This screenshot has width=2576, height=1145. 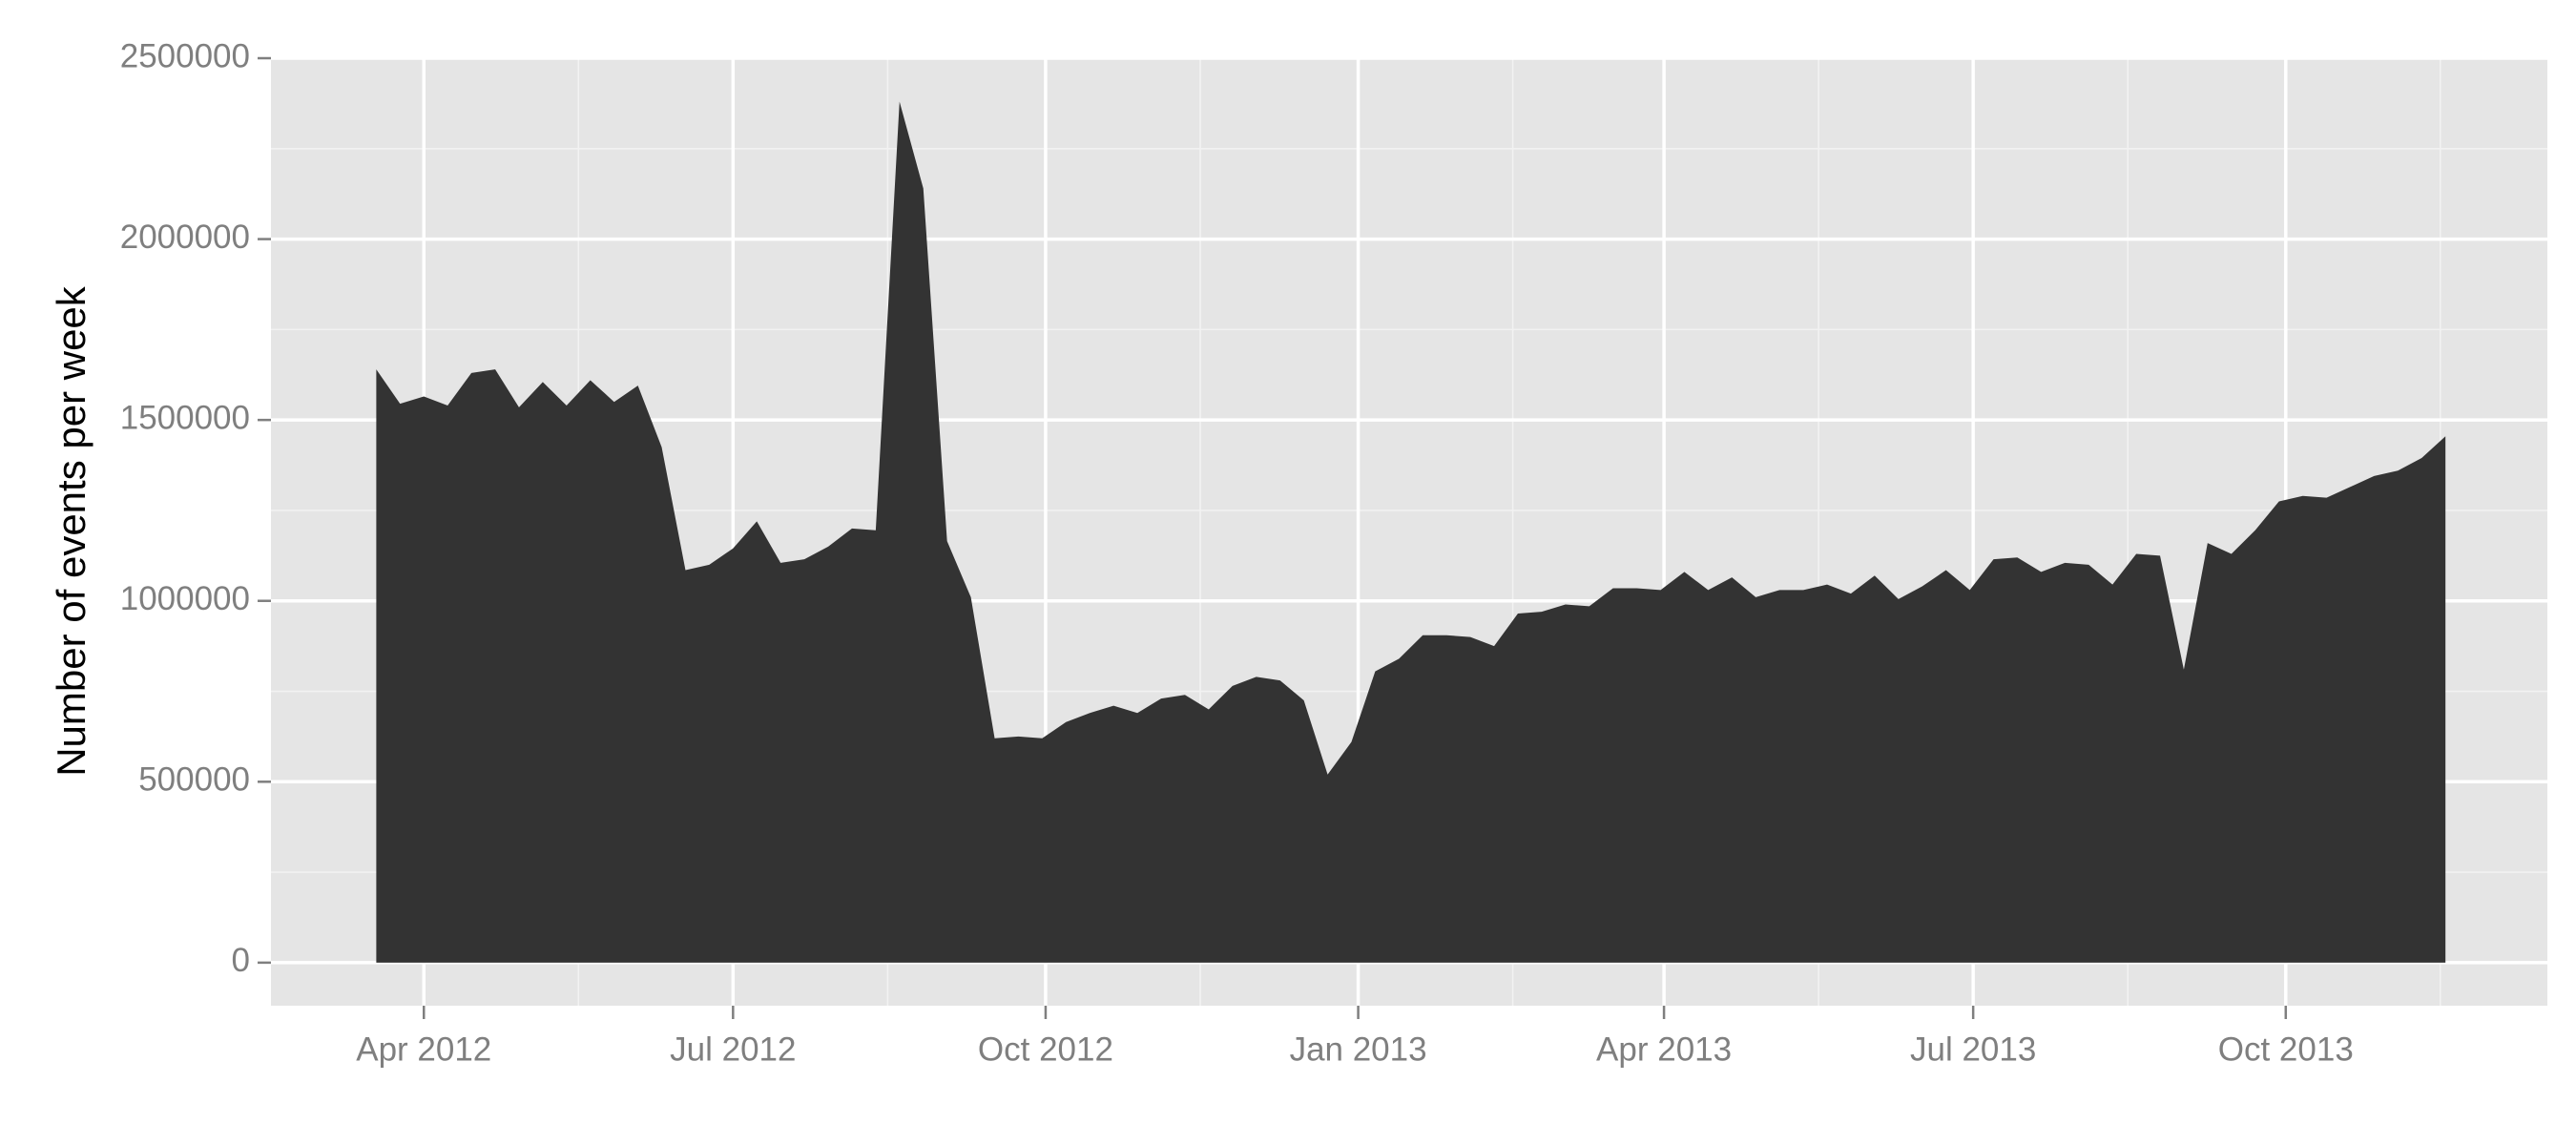 What do you see at coordinates (1664, 1049) in the screenshot?
I see `x-tick-label: Apr 2013` at bounding box center [1664, 1049].